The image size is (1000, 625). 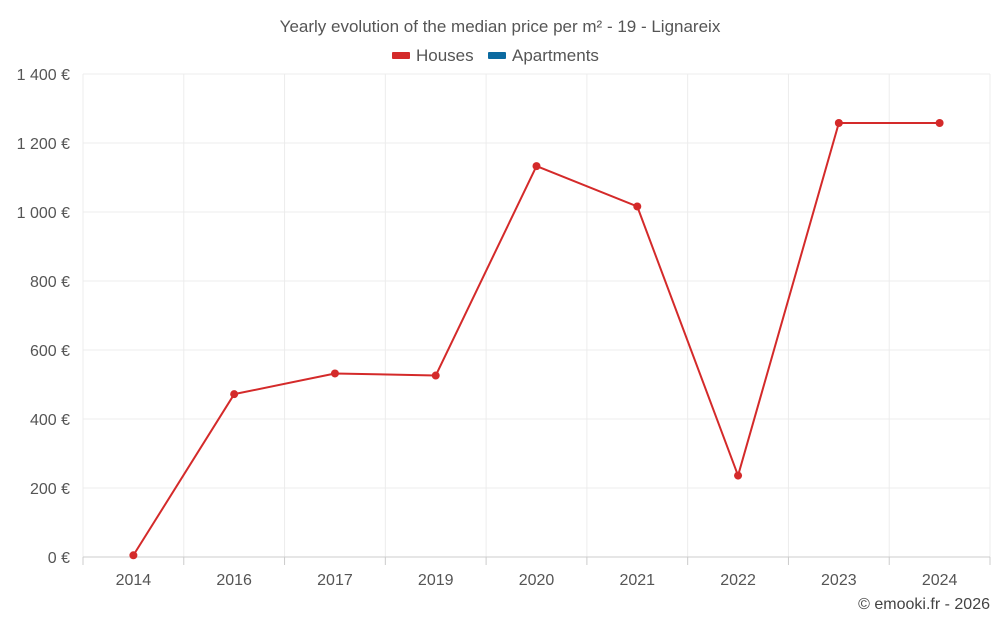 I want to click on legend-label-houses: Houses, so click(x=445, y=55).